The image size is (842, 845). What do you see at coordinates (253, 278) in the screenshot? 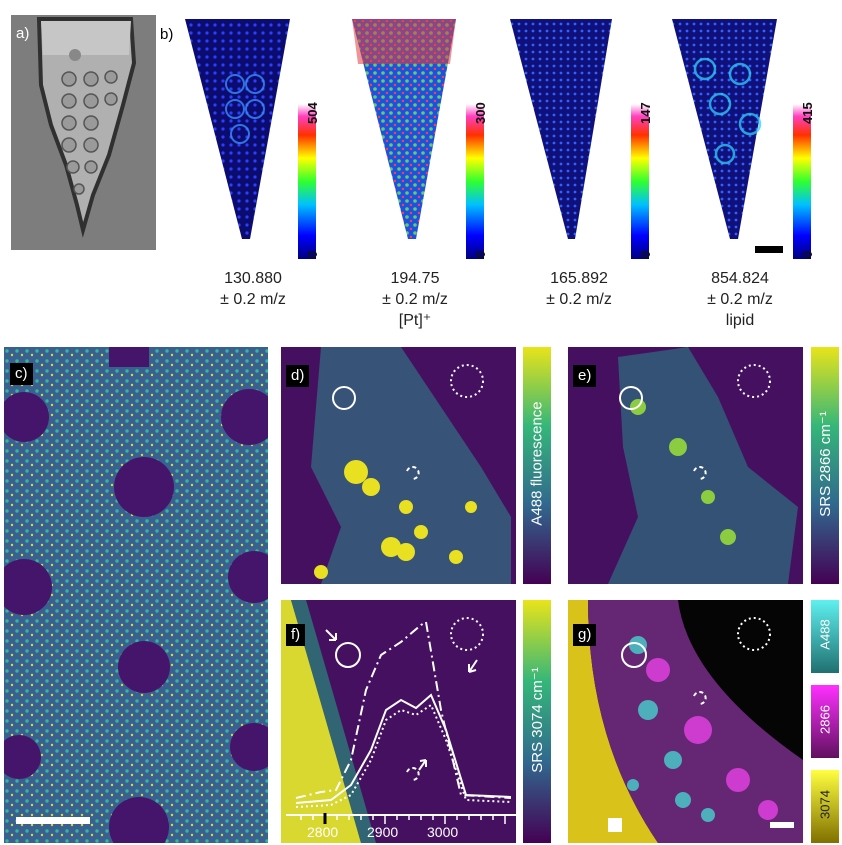
I see `map1-mz: 130.880` at bounding box center [253, 278].